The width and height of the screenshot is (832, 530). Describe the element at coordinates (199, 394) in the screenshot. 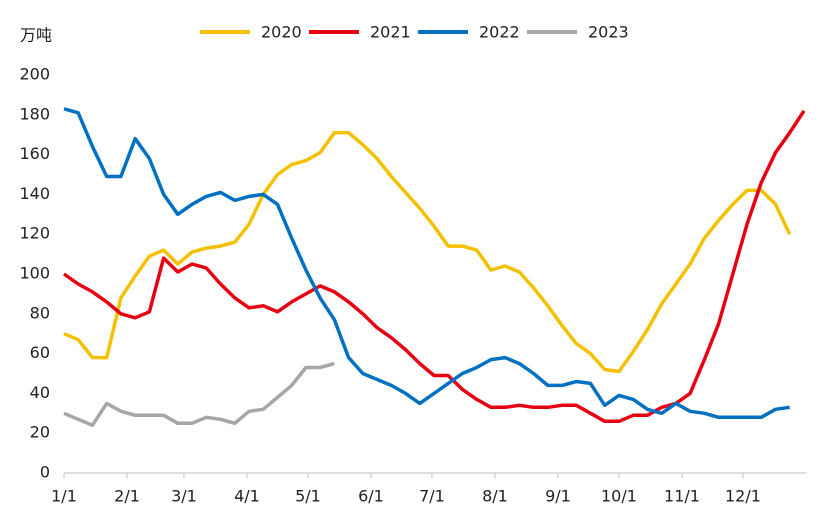

I see `series-line` at that location.